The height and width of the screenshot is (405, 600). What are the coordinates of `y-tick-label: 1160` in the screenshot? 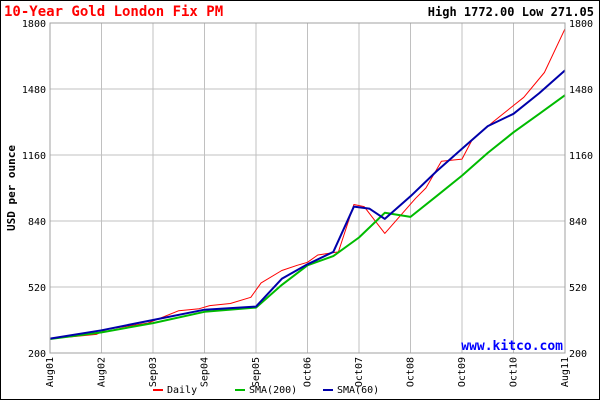 It's located at (34, 156).